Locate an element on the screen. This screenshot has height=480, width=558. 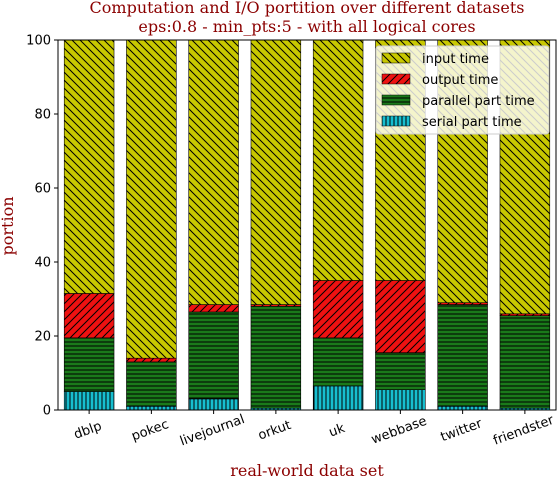
legend-label-serial-part-time: serial part time is located at coordinates (472, 122).